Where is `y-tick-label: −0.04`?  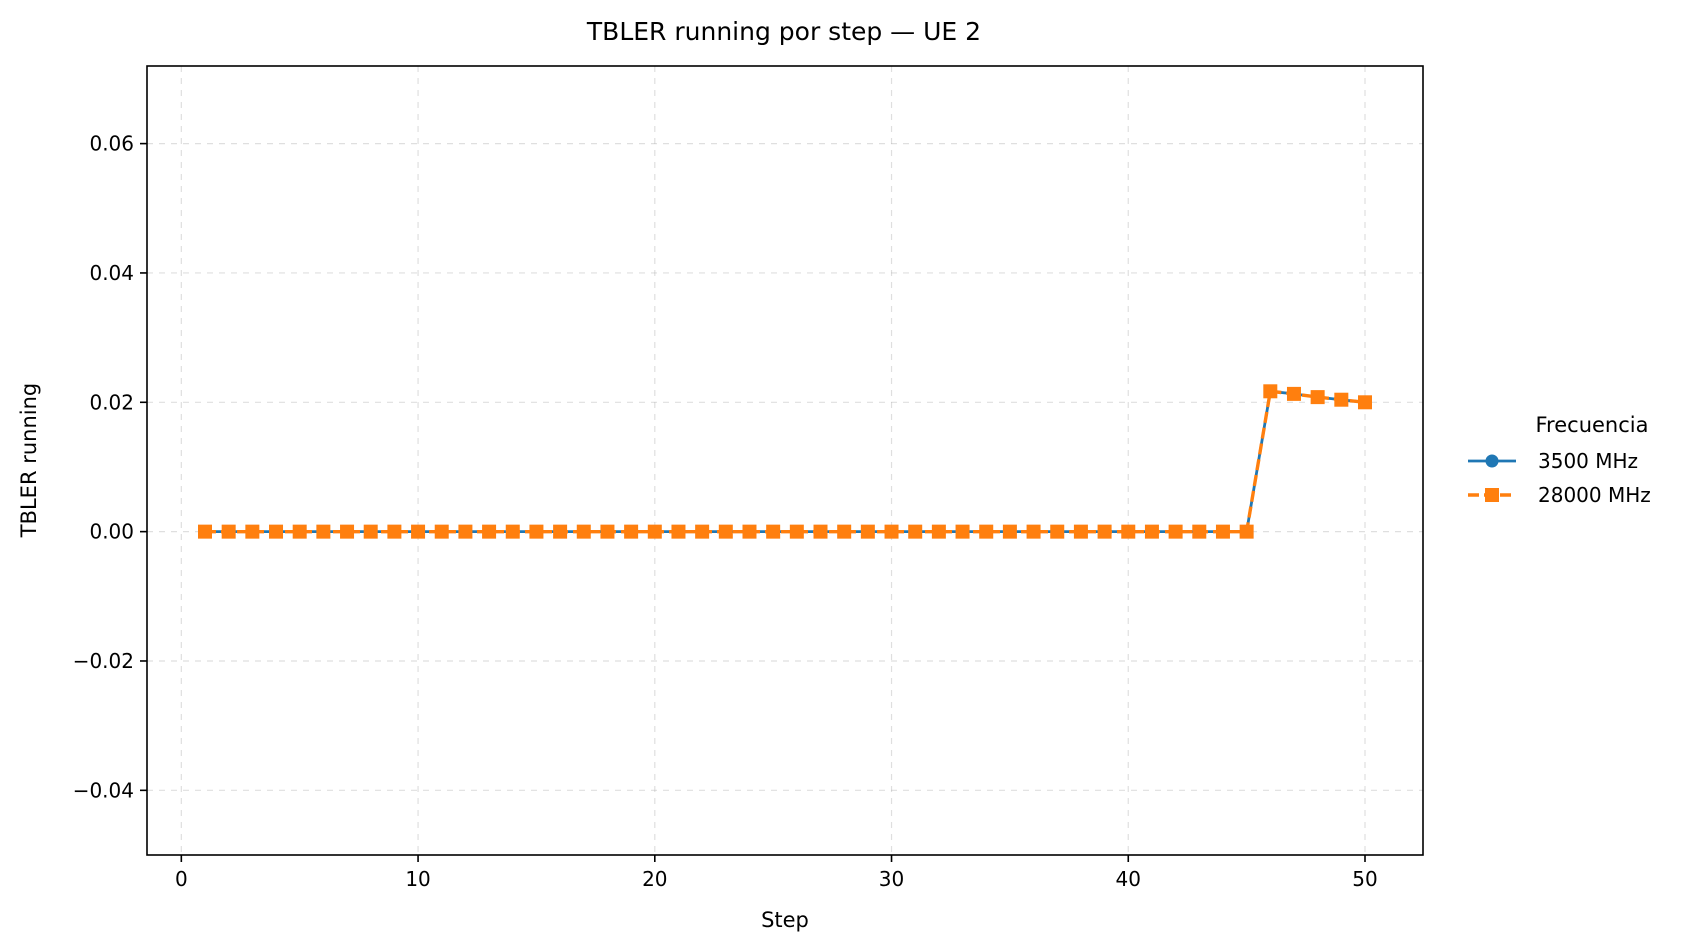
y-tick-label: −0.04 is located at coordinates (103, 790).